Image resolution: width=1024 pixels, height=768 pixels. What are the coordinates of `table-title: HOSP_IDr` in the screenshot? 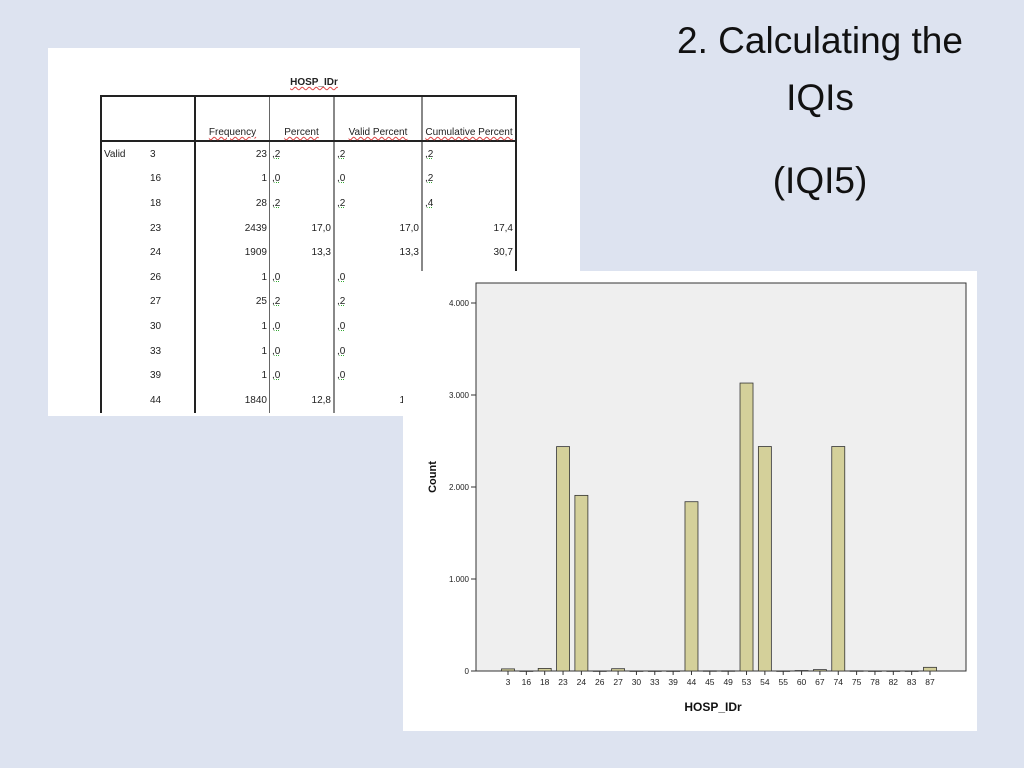 It's located at (314, 82).